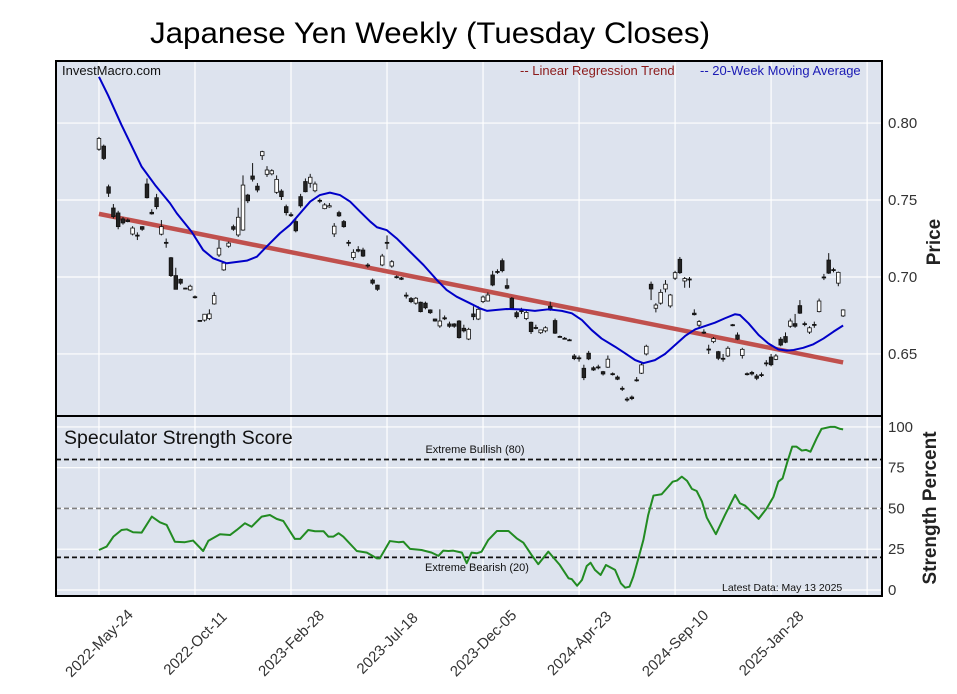  What do you see at coordinates (291, 643) in the screenshot?
I see `date-tick-label: 2023-Feb-28` at bounding box center [291, 643].